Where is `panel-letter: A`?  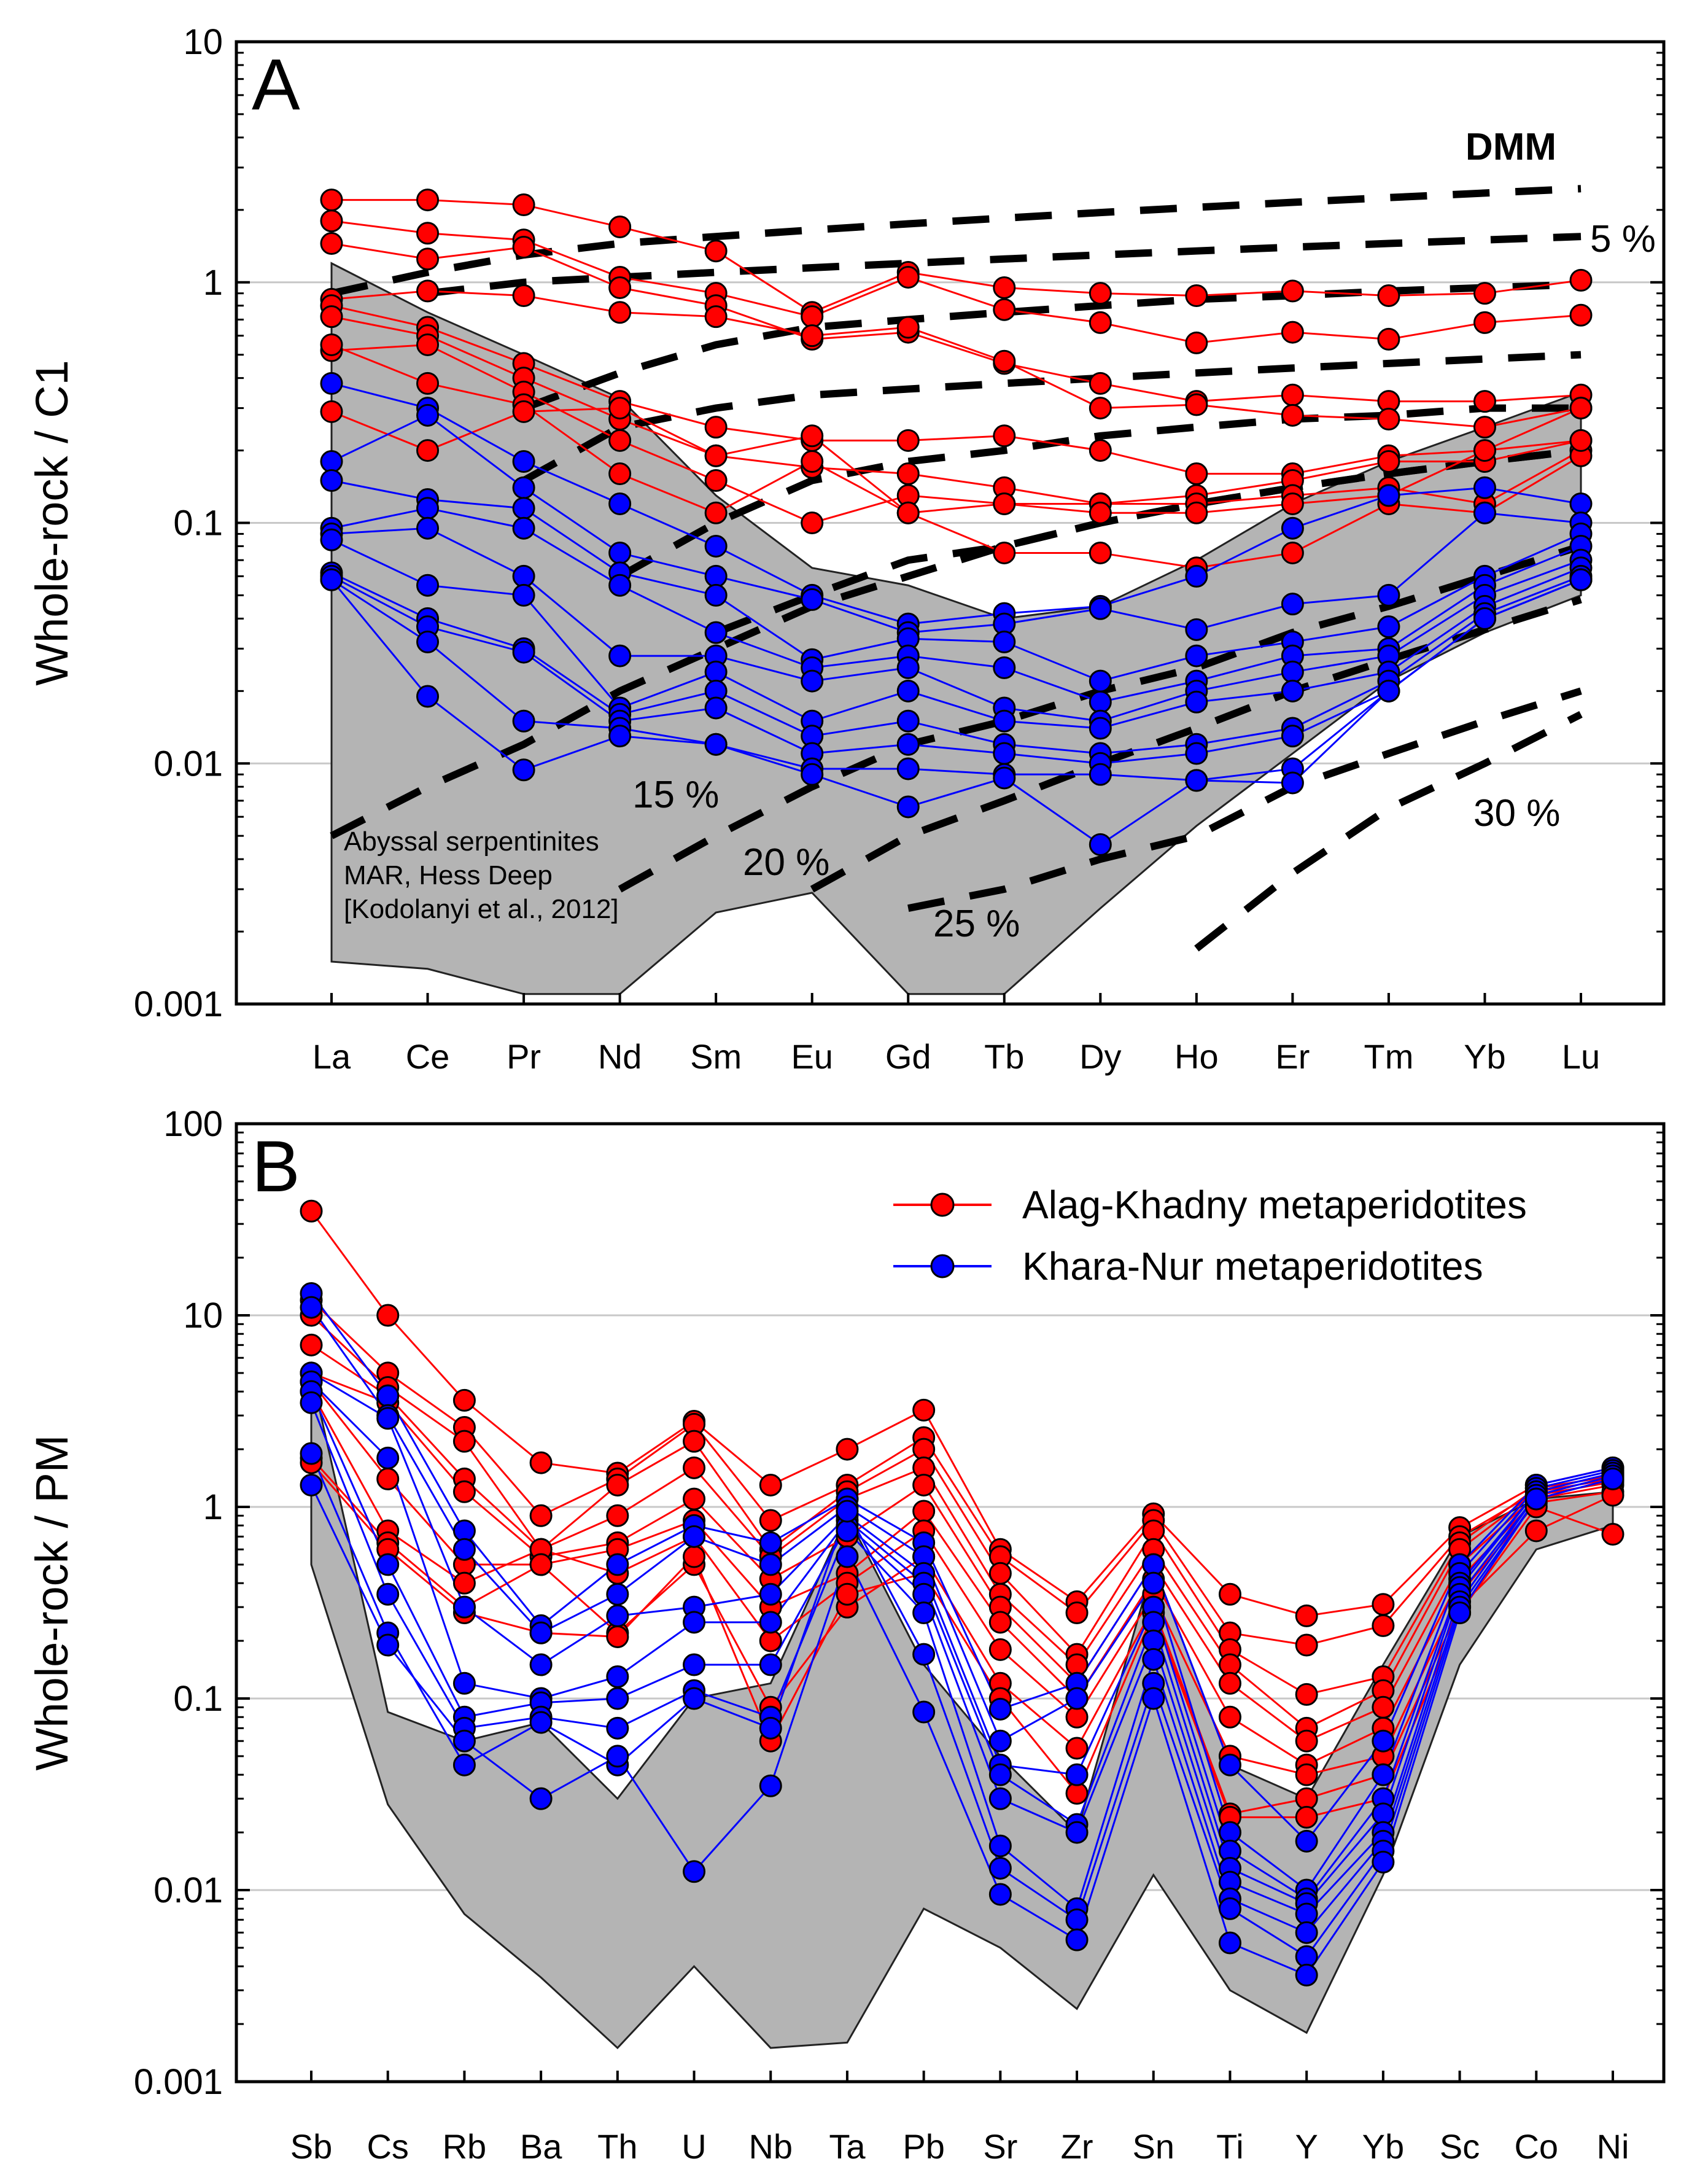 panel-letter: A is located at coordinates (276, 84).